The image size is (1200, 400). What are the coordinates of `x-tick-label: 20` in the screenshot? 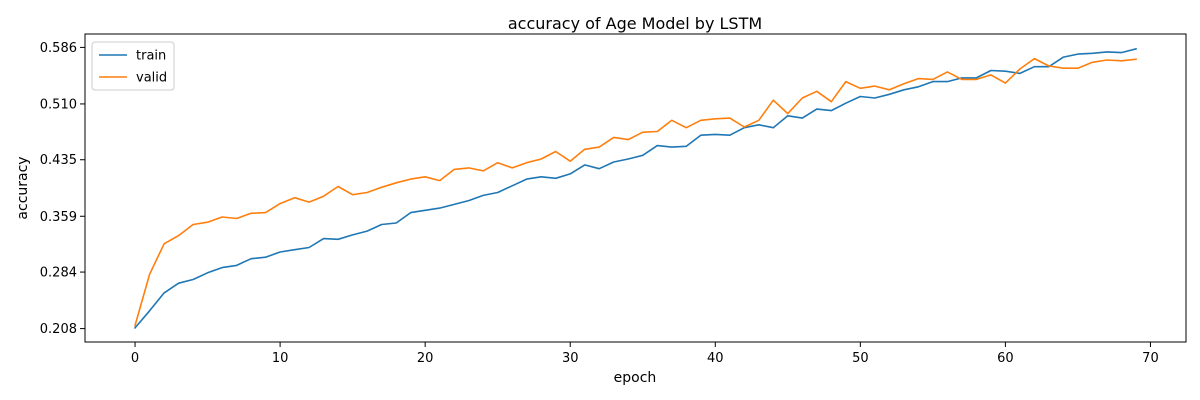 It's located at (425, 358).